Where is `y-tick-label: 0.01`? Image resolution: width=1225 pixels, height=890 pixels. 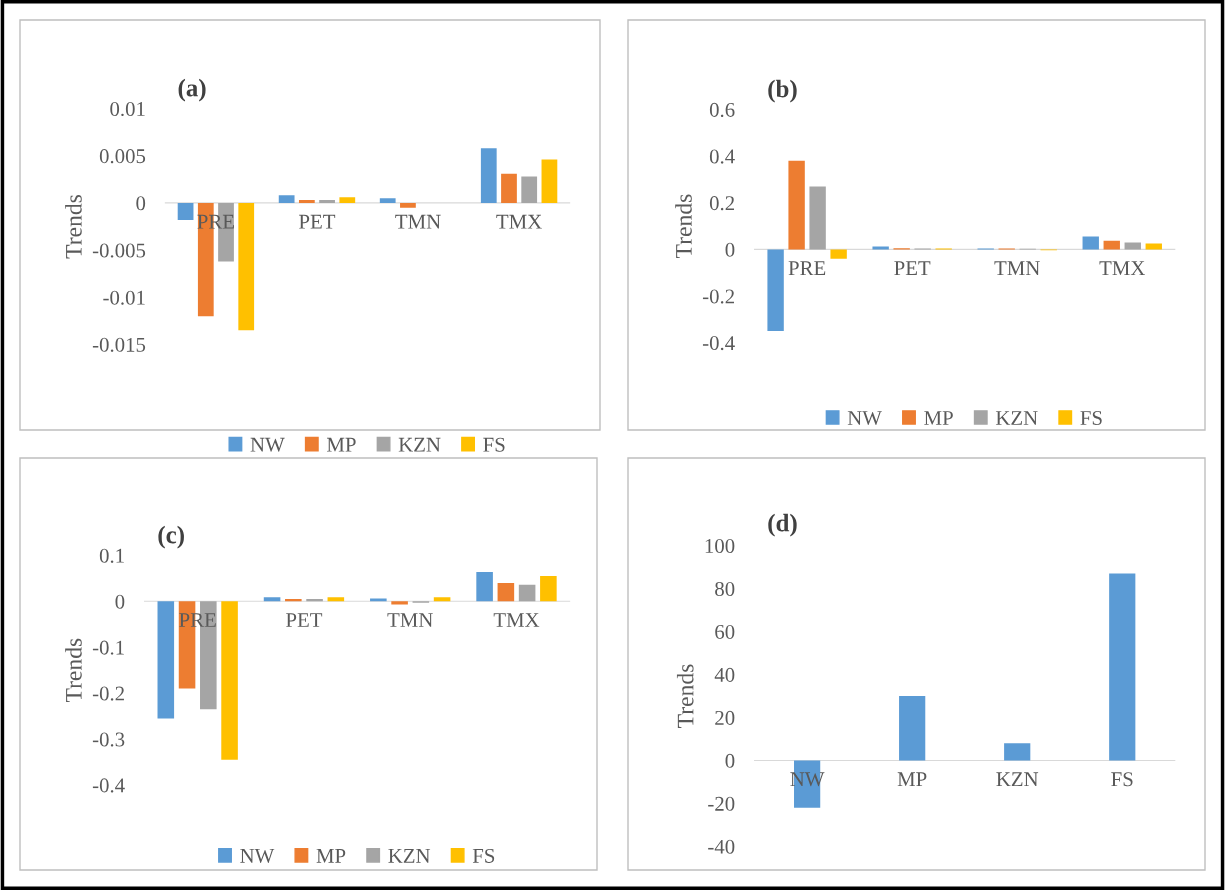 y-tick-label: 0.01 is located at coordinates (127, 109).